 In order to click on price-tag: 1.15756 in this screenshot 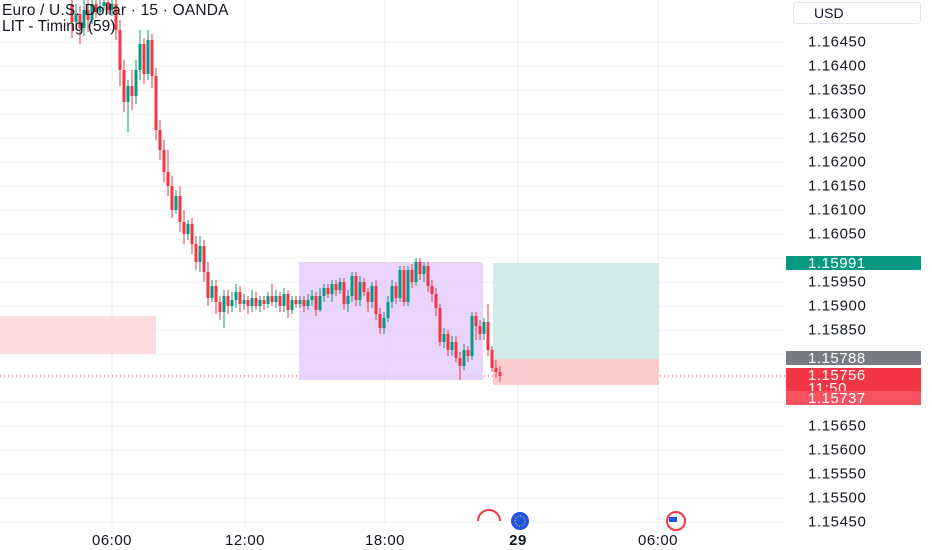, I will do `click(853, 375)`.